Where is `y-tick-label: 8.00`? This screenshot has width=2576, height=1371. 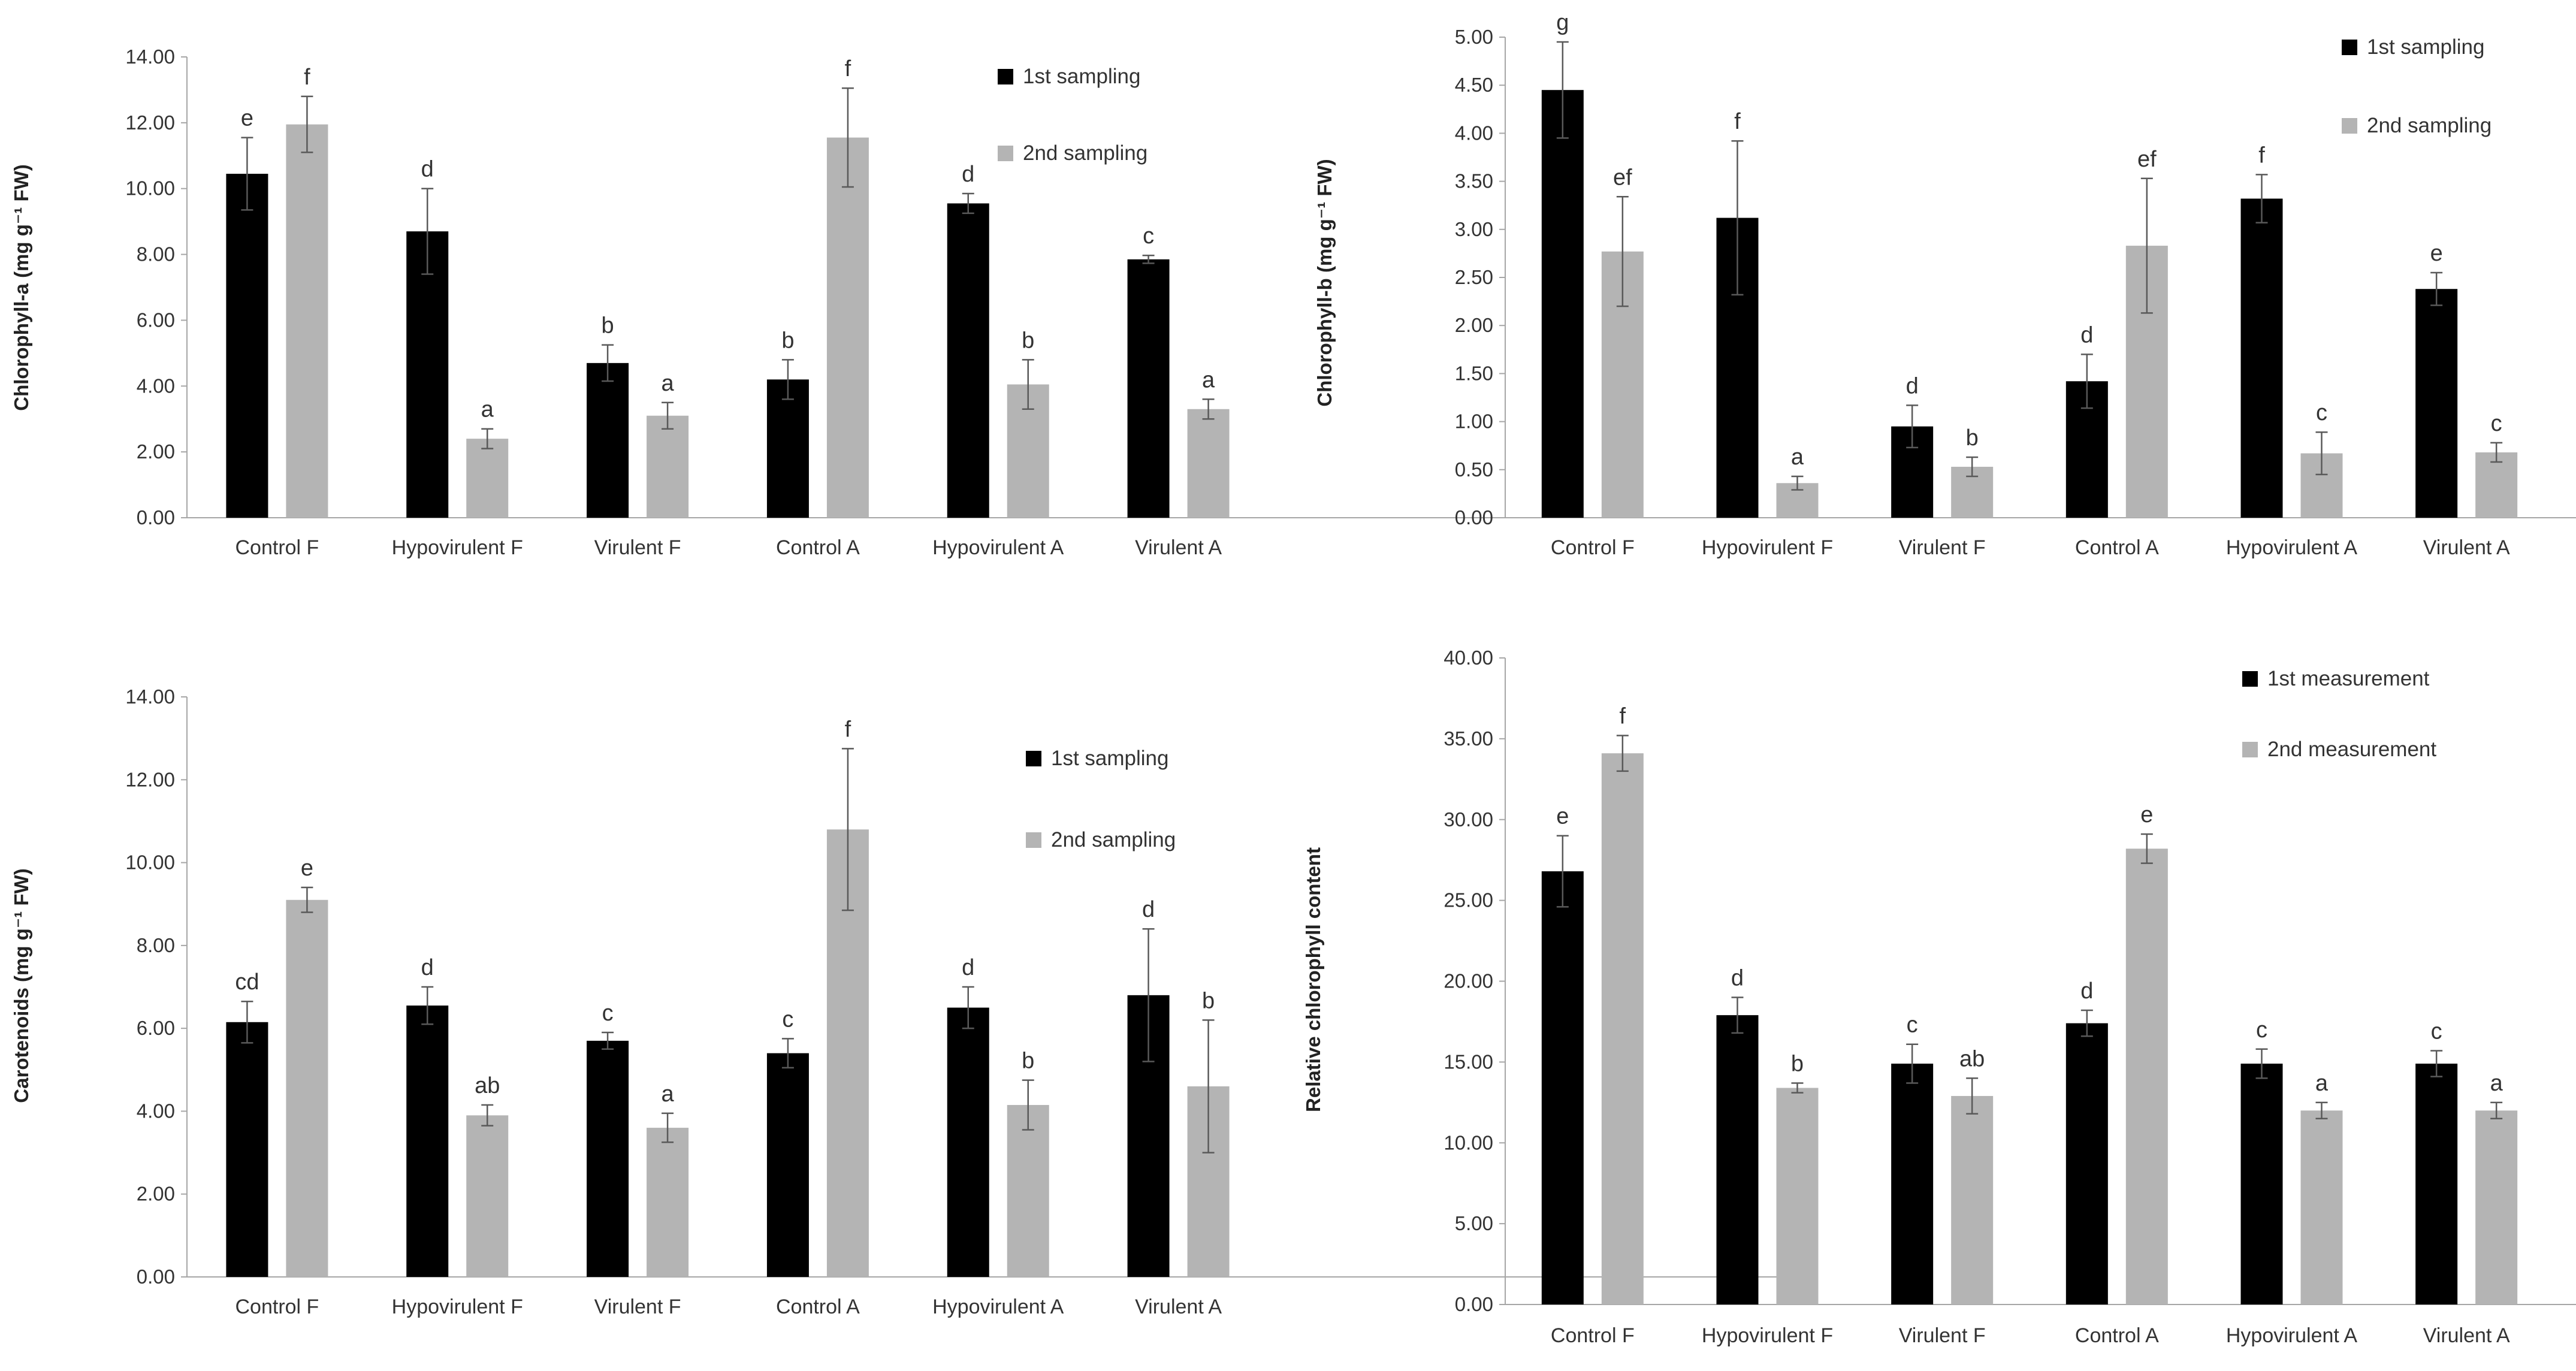 y-tick-label: 8.00 is located at coordinates (156, 254).